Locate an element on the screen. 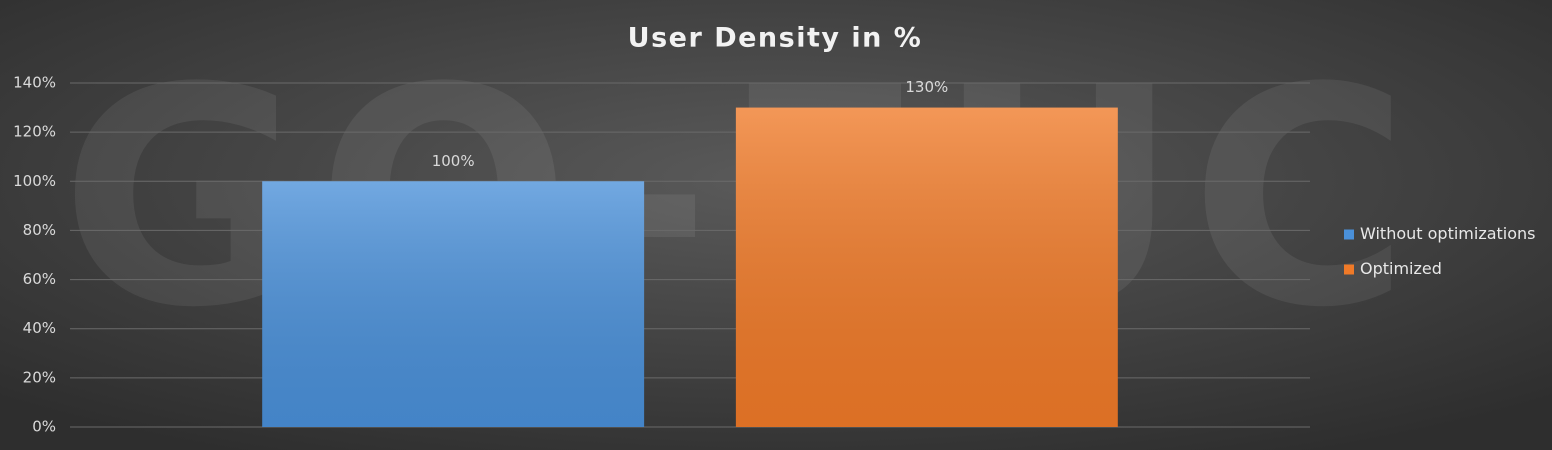  y-tick-label: 60% is located at coordinates (39, 279).